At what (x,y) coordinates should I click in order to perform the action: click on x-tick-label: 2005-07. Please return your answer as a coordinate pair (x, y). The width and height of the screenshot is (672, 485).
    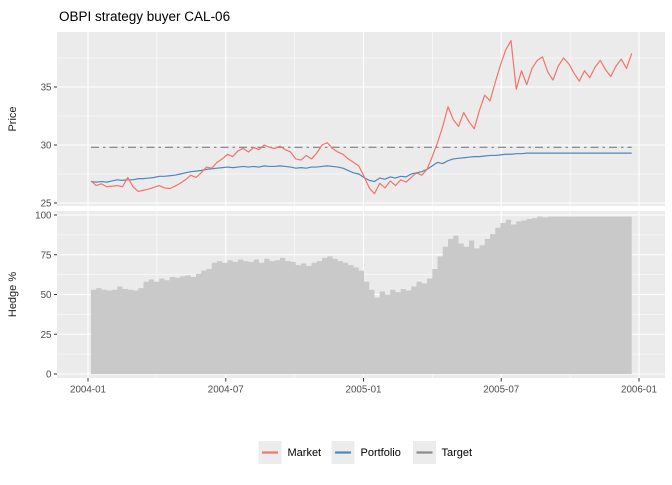
    Looking at the image, I should click on (501, 390).